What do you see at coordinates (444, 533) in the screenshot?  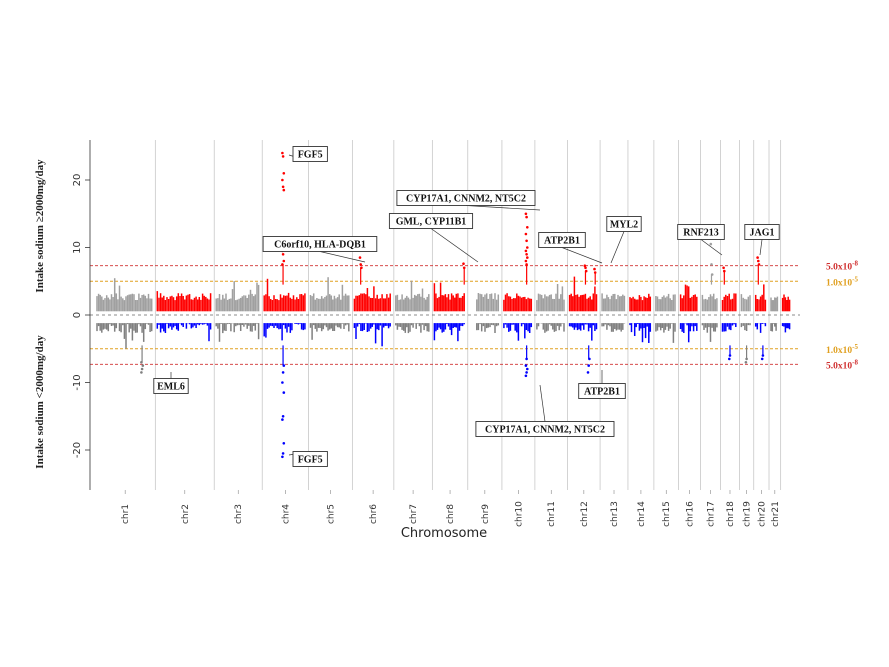 I see `x-axis-label: Chromosome` at bounding box center [444, 533].